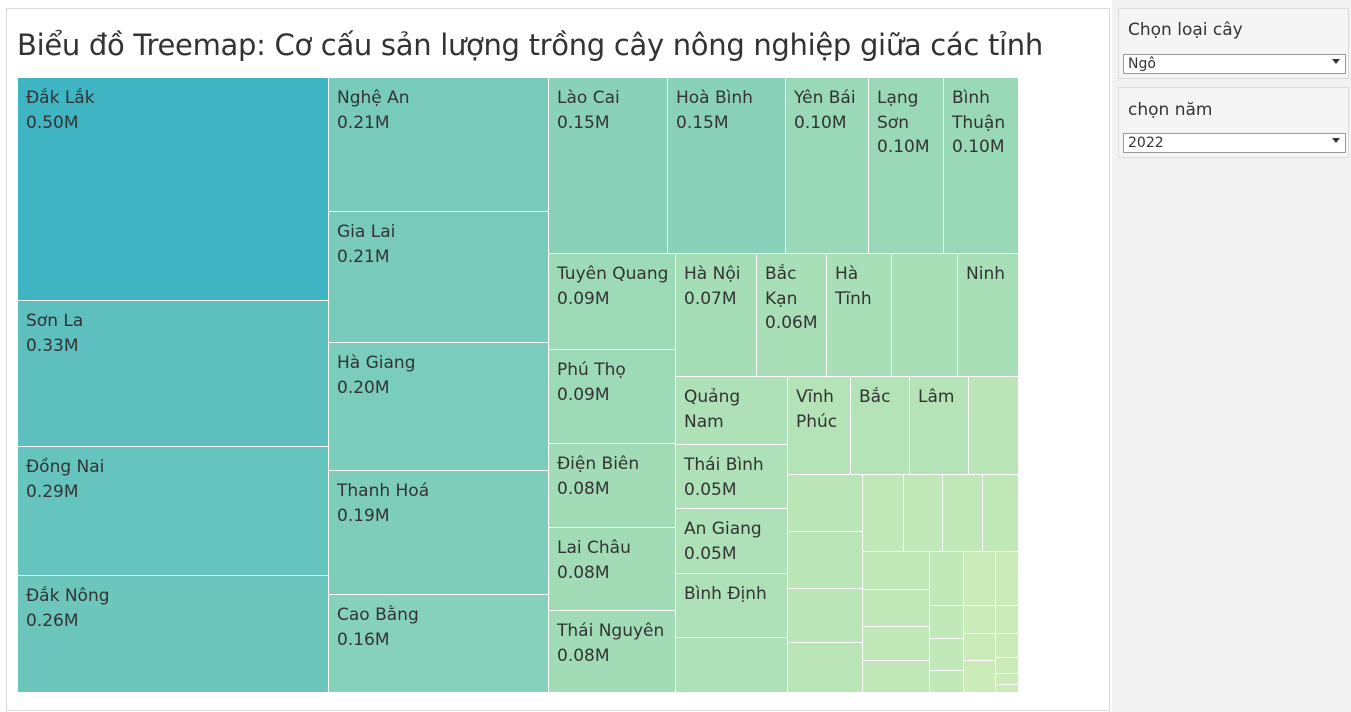  I want to click on treemap-cell-bắc-kạn: Bắc Kạn 0.06M, so click(792, 315).